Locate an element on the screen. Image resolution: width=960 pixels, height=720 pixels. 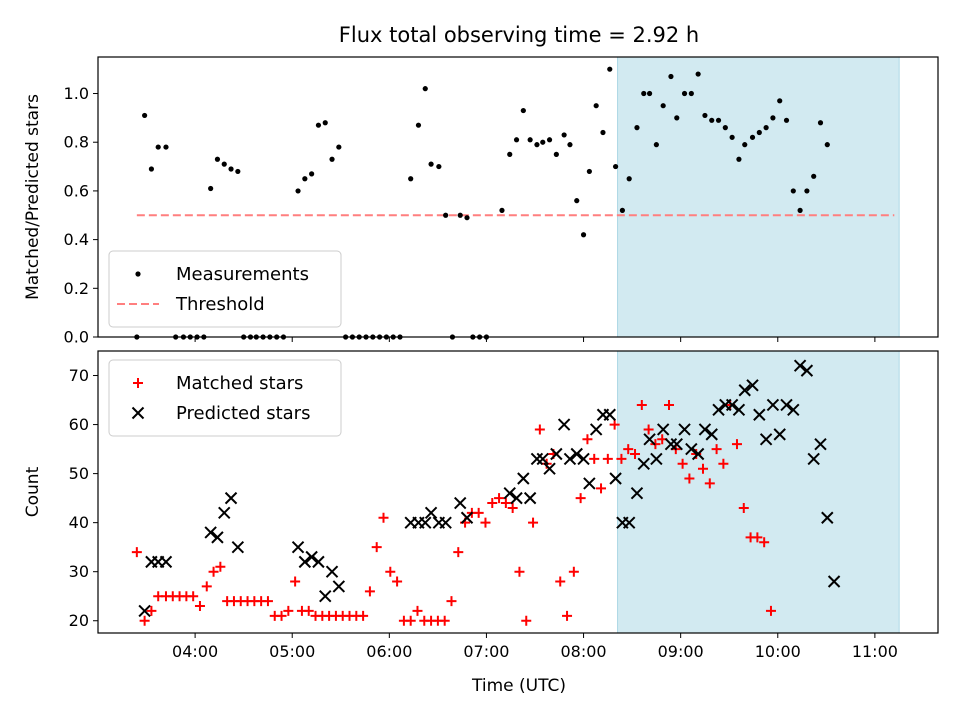
x-tick-label: 11:00 is located at coordinates (875, 651).